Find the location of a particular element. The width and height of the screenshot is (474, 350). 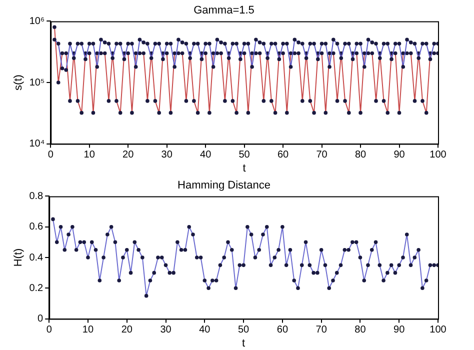

y-axis-title: H(t) is located at coordinates (18, 257).